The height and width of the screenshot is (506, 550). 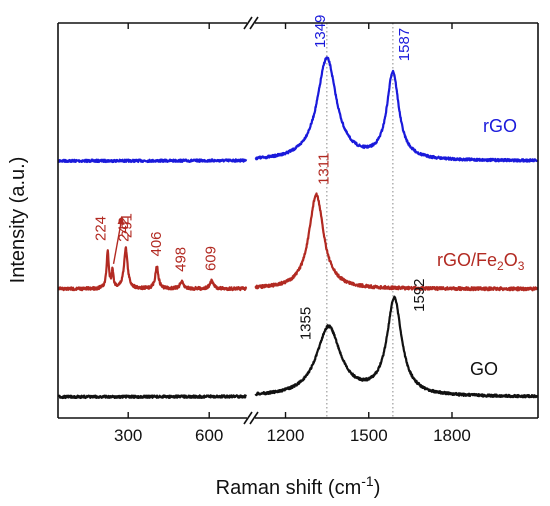 What do you see at coordinates (305, 323) in the screenshot?
I see `peak-label-2-0: 1355` at bounding box center [305, 323].